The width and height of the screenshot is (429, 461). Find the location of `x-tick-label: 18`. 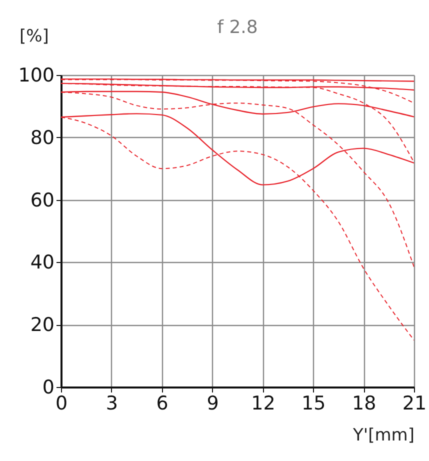

x-tick-label: 18 is located at coordinates (364, 403).